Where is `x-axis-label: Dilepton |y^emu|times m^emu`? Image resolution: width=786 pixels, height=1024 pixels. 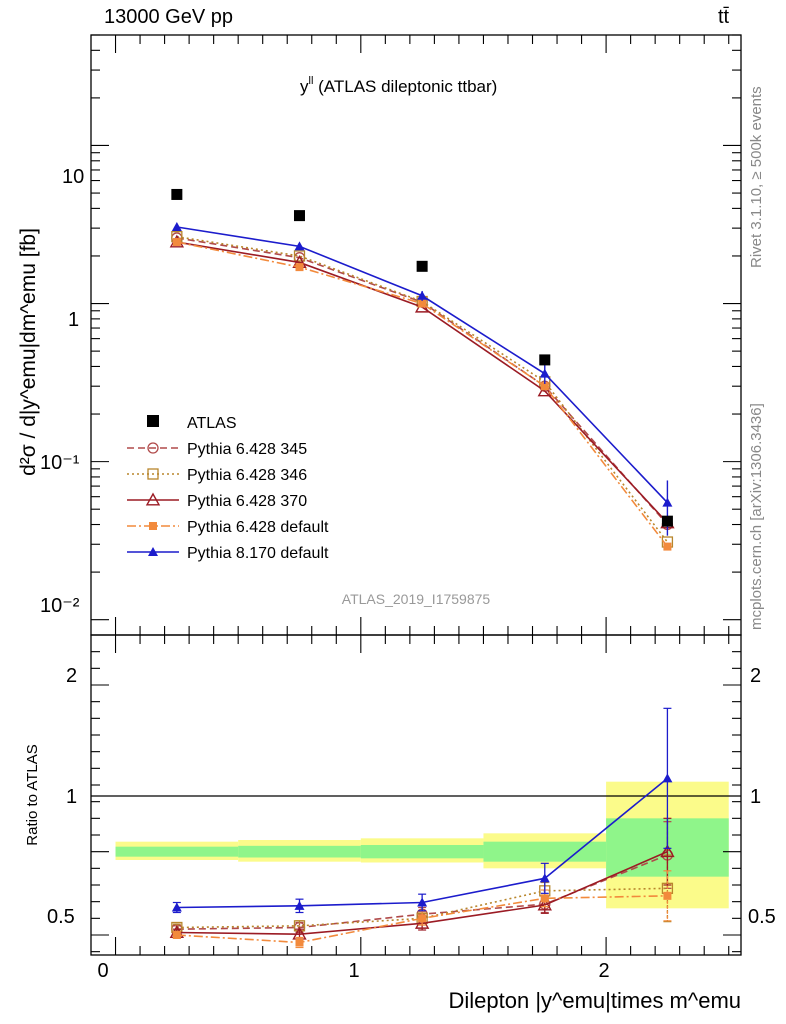 x-axis-label: Dilepton |y^emu|times m^emu is located at coordinates (595, 1000).